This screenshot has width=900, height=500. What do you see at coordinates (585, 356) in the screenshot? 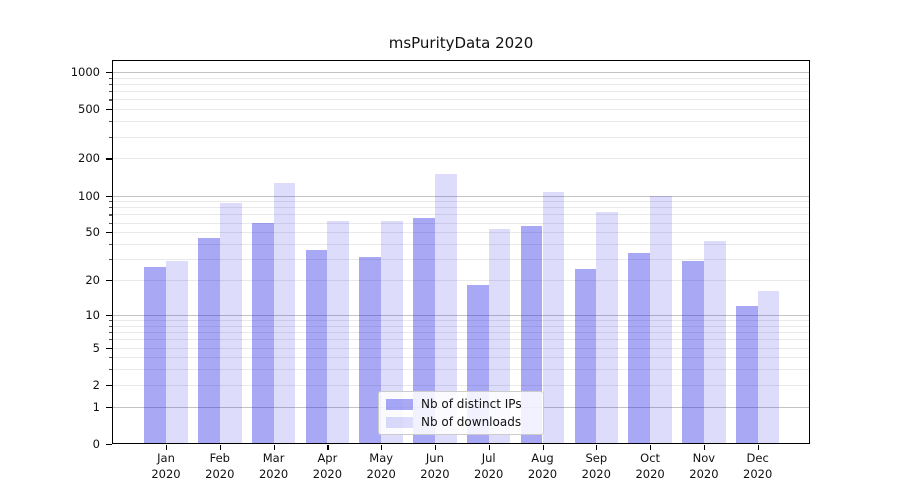
I see `bar-nb-of-distinct-ips-sep` at bounding box center [585, 356].